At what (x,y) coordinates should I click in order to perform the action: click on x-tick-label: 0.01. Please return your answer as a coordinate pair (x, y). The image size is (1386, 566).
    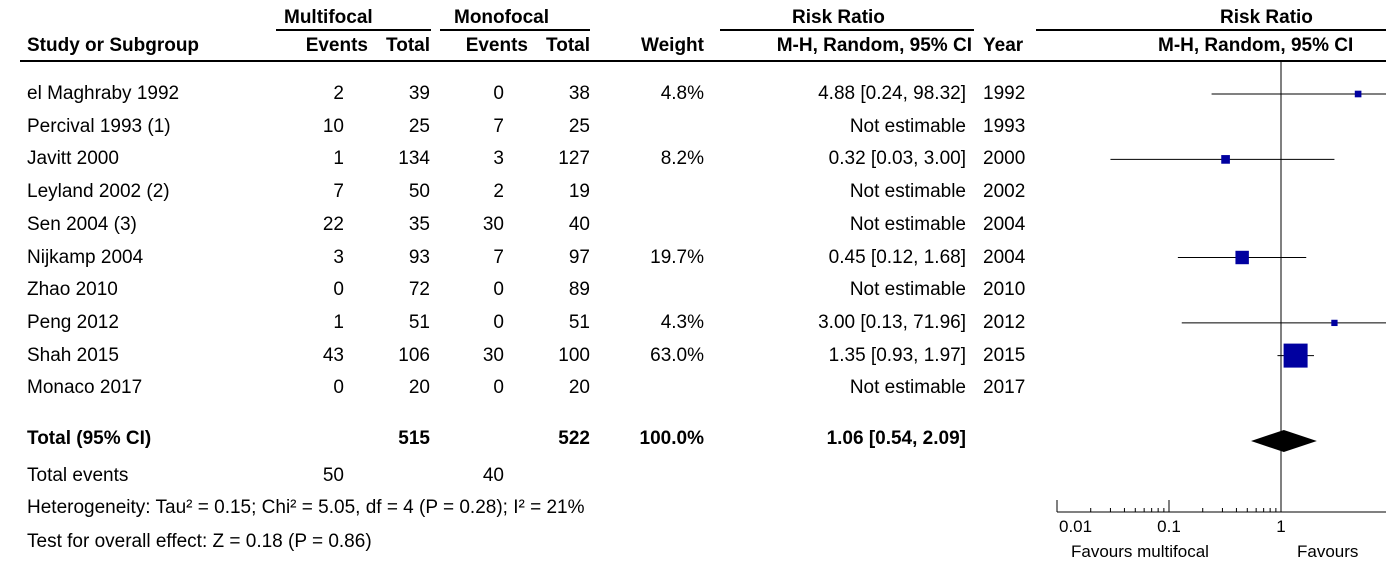
    Looking at the image, I should click on (1075, 526).